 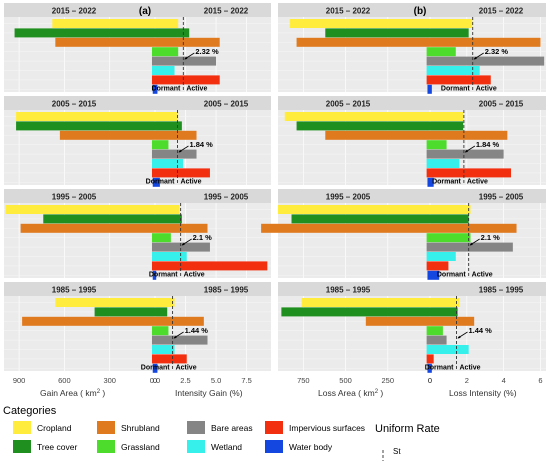 I want to click on uniform-rate-label: 2.1 %, so click(x=203, y=237).